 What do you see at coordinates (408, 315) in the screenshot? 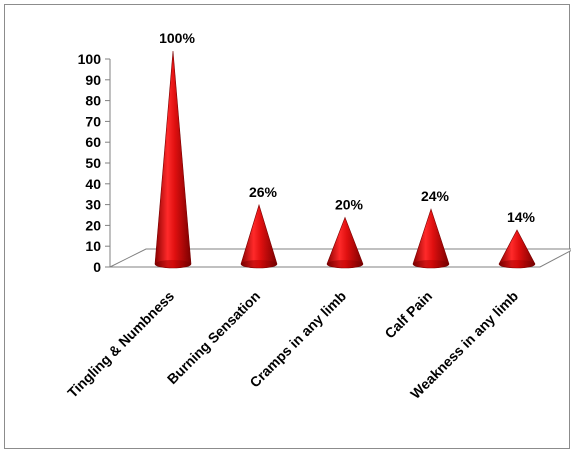
I see `x-category-label: Calf Pain` at bounding box center [408, 315].